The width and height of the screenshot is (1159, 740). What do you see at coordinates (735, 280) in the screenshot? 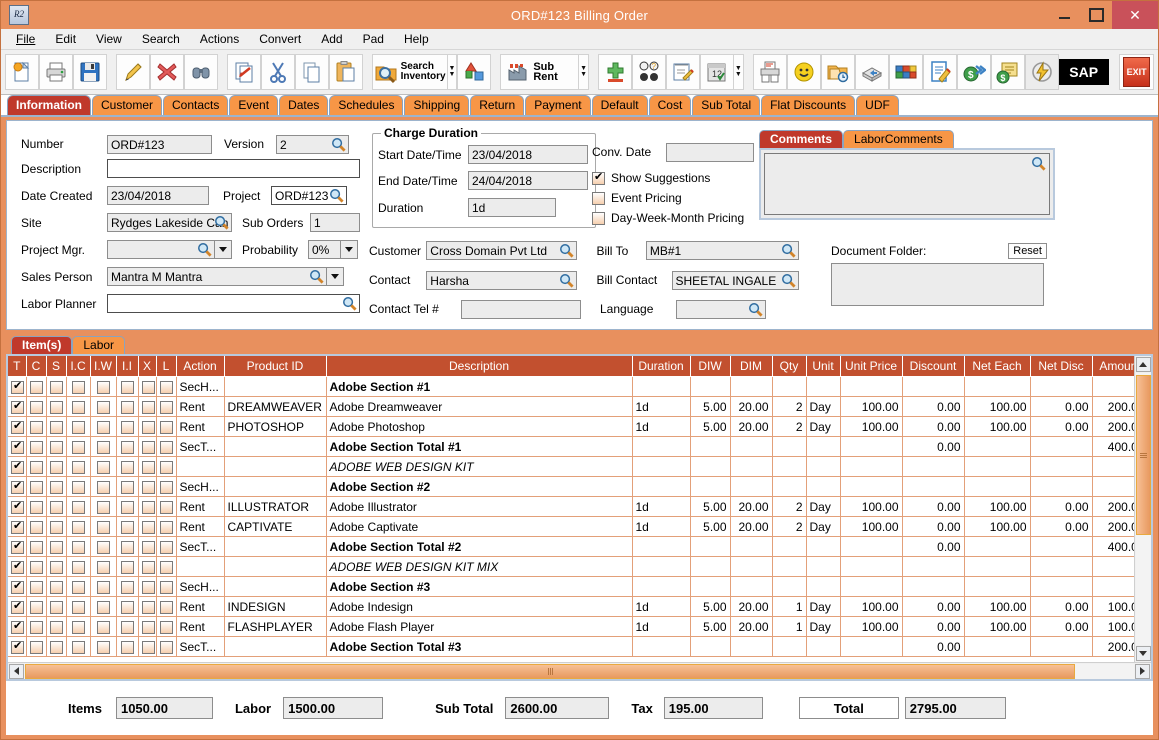
I see `bill-contact-input: SHEETAL INGALE` at bounding box center [735, 280].